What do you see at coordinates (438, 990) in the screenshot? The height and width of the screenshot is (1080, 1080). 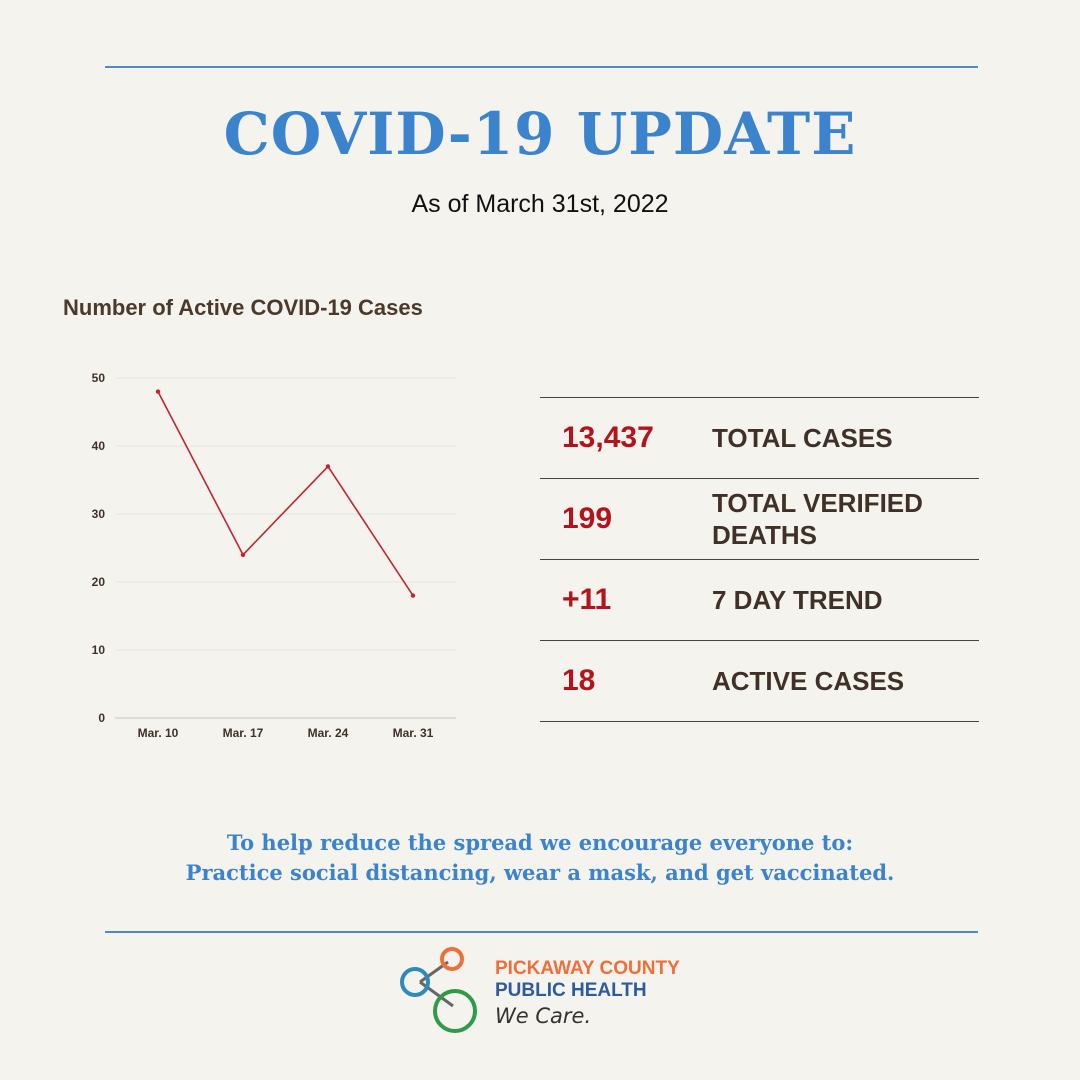 I see `molecule-logo-icon` at bounding box center [438, 990].